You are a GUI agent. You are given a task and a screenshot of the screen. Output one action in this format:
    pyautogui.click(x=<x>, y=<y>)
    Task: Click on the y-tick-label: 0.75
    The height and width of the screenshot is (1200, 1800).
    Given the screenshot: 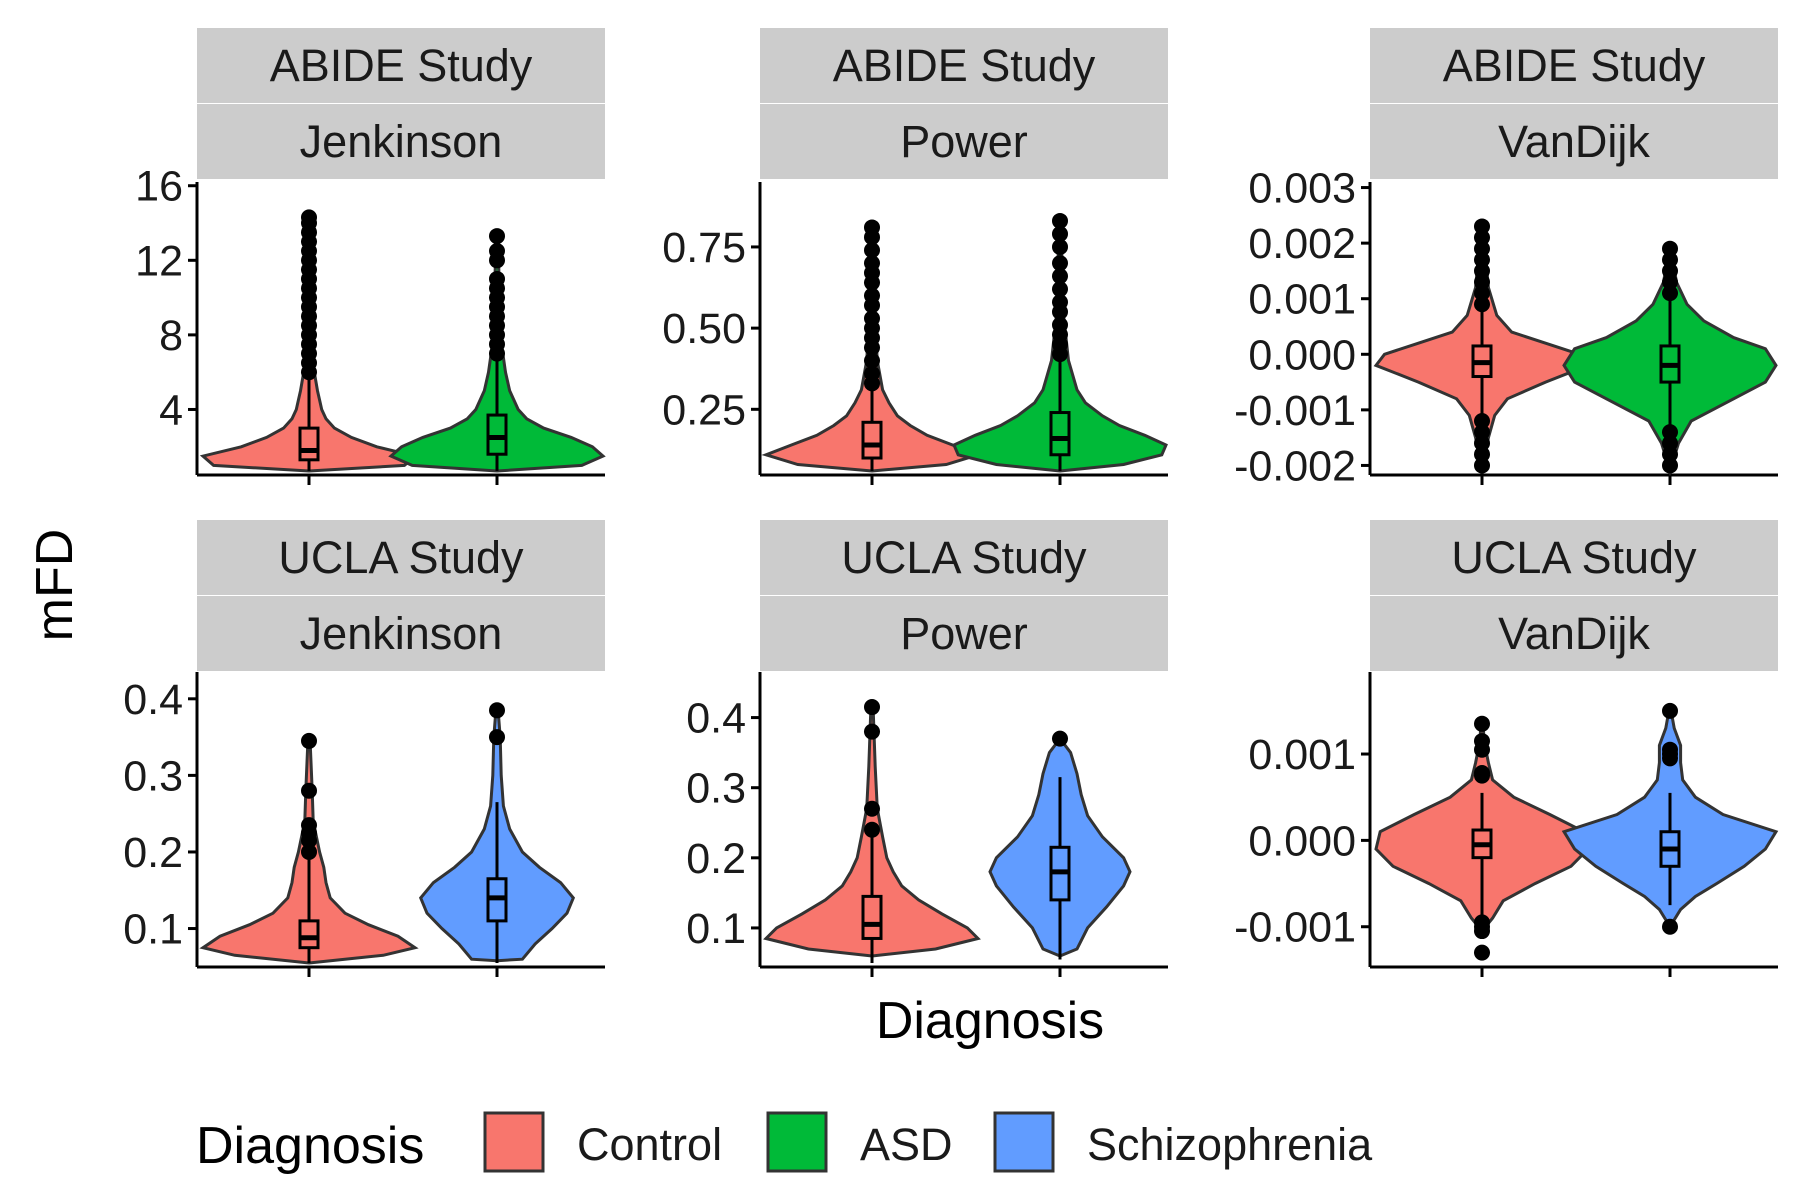 What is the action you would take?
    pyautogui.click(x=704, y=248)
    